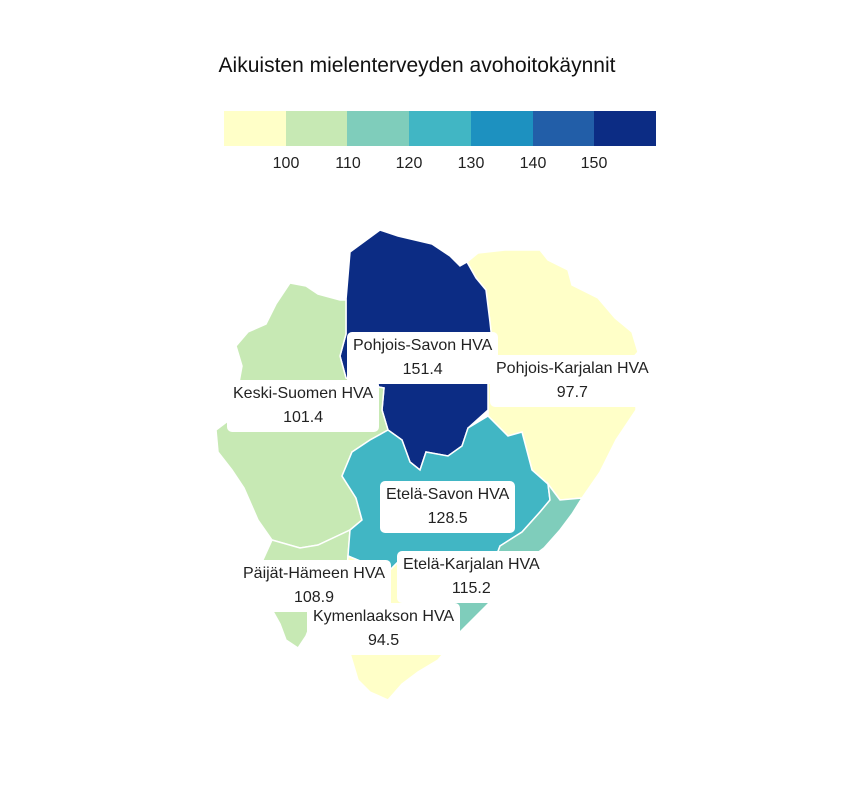 The width and height of the screenshot is (864, 792). What do you see at coordinates (572, 392) in the screenshot?
I see `region-label-value: 97.7` at bounding box center [572, 392].